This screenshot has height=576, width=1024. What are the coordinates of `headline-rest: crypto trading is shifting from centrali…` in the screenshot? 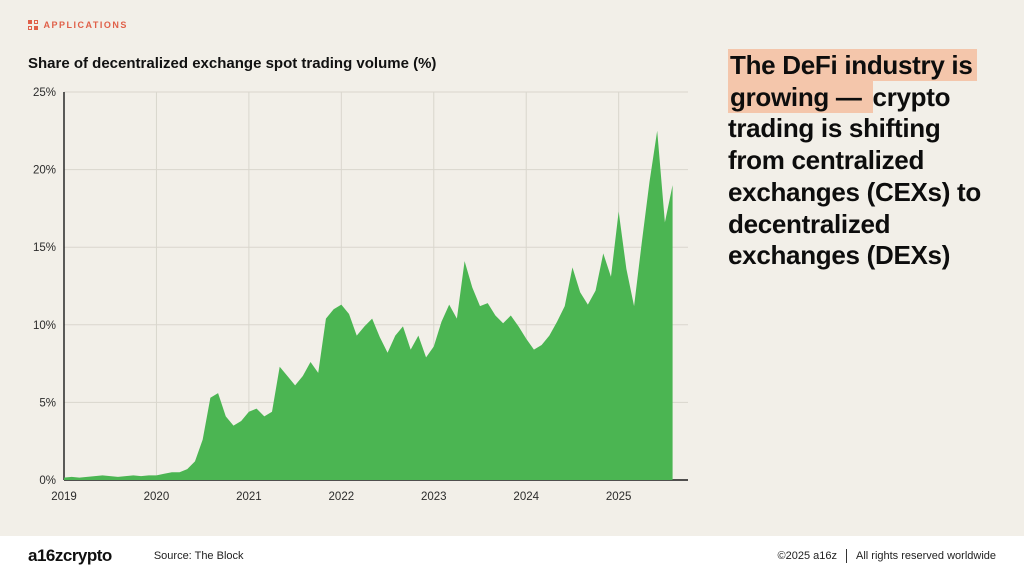 It's located at (854, 176).